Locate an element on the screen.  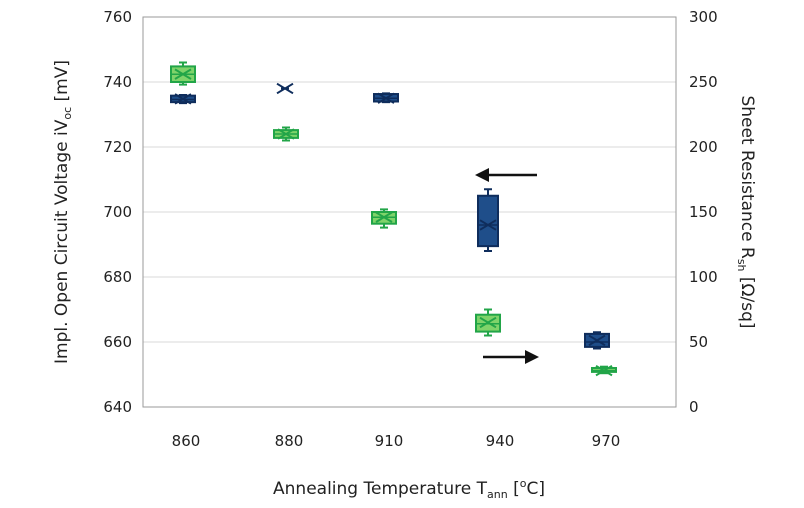
left-y-axis-title: Impl. Open Circuit Voltage iVoc [mV] is located at coordinates (63, 212).